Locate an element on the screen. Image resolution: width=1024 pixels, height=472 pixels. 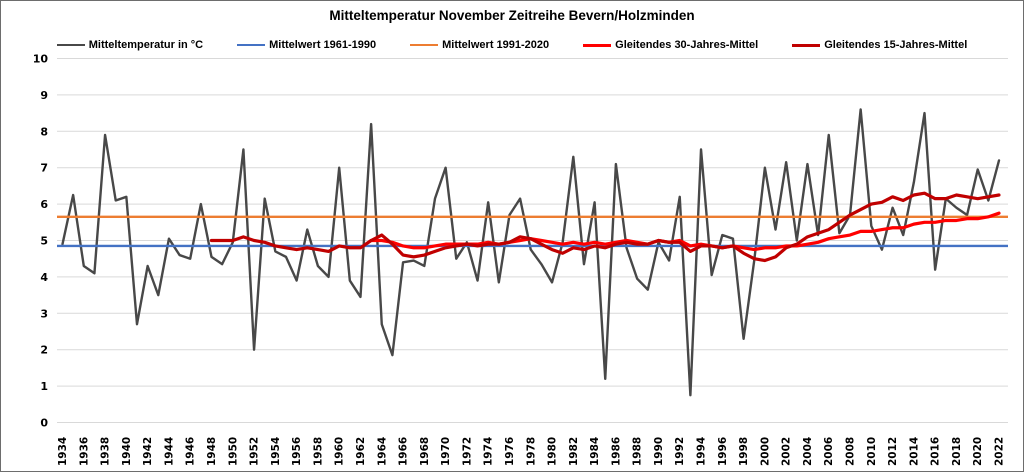
x-axis-tick-label: 1968 is located at coordinates (425, 451).